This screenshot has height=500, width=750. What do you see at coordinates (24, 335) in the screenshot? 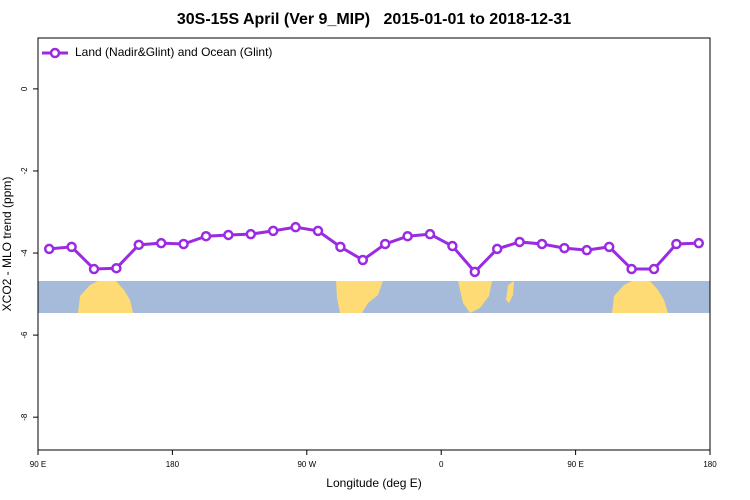
I see `y-tick-label: -6` at bounding box center [24, 335].